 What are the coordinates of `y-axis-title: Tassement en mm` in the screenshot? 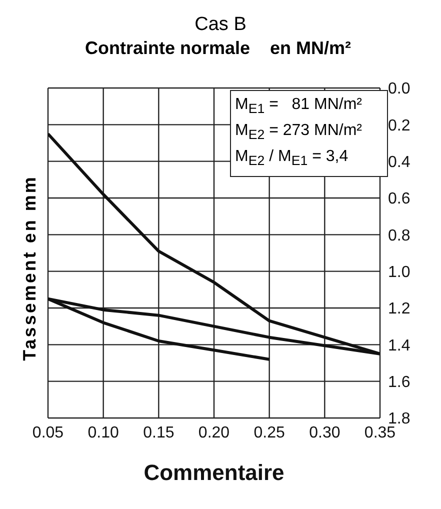 It's located at (30, 268).